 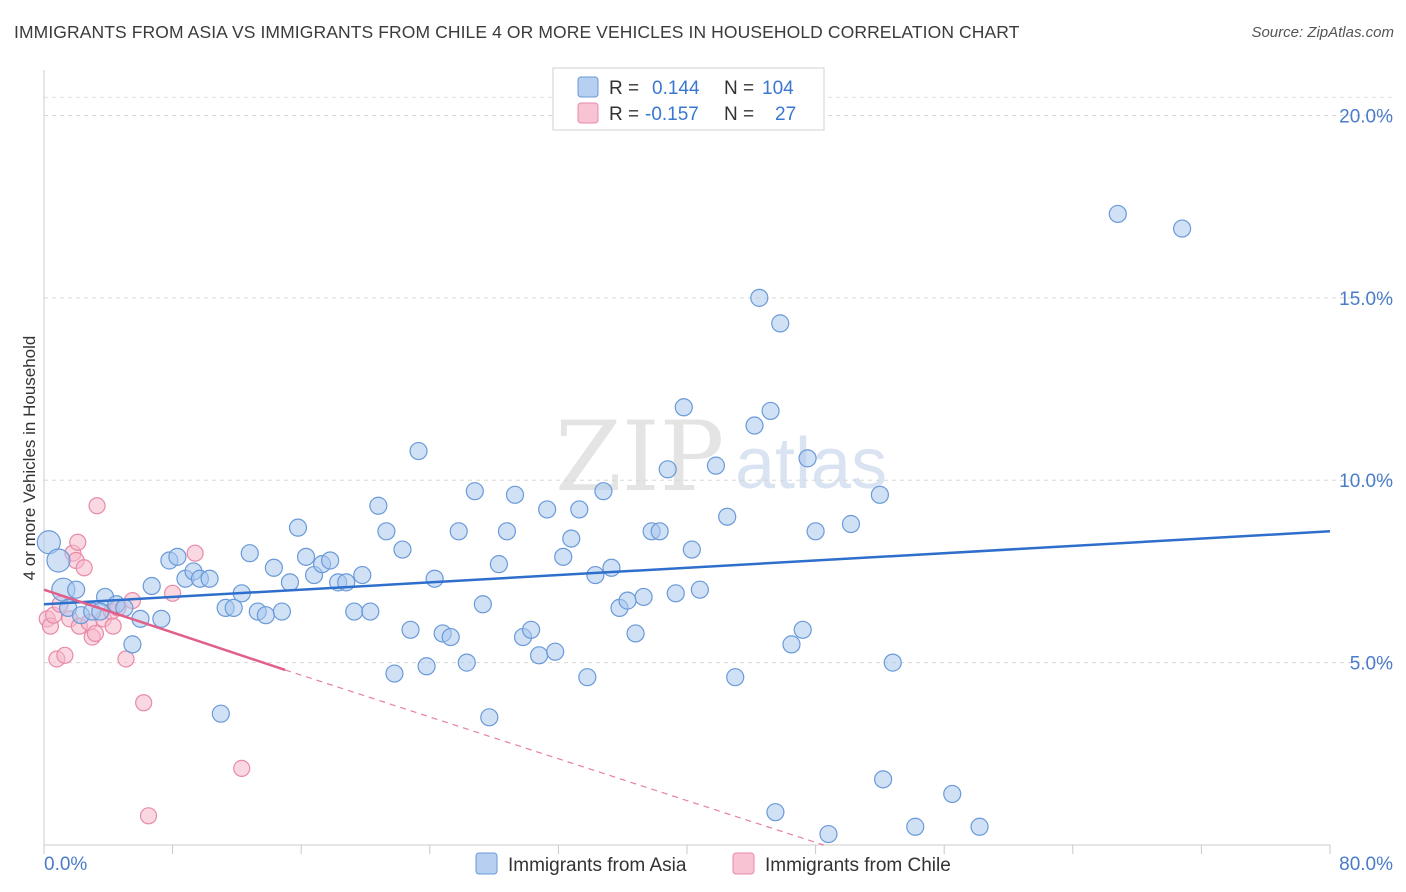 I want to click on y-tick-label: 10.0%, so click(x=1366, y=481).